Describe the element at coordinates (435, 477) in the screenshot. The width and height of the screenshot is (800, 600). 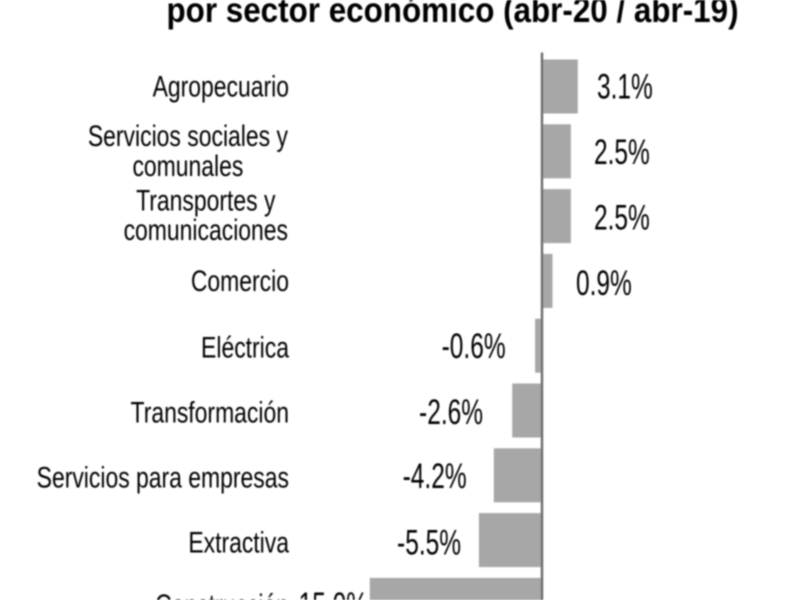
I see `svg-text: -4.2%` at that location.